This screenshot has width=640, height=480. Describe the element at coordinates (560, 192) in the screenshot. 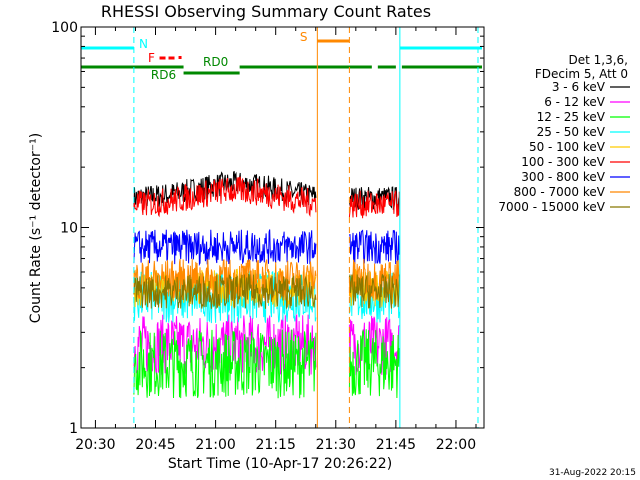

I see `legend-entry-label: 800 - 7000 keV` at that location.